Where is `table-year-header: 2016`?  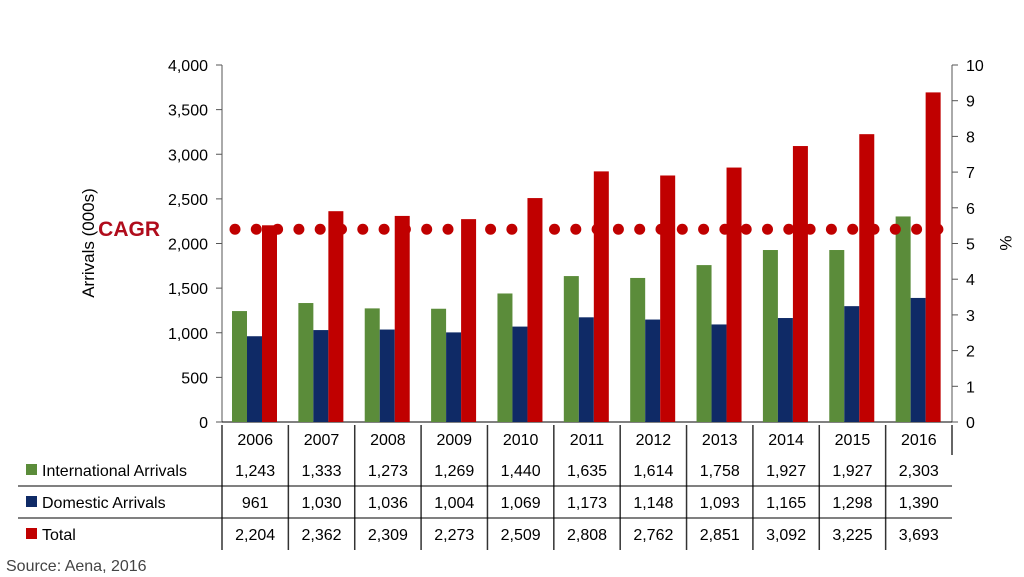
table-year-header: 2016 is located at coordinates (919, 440).